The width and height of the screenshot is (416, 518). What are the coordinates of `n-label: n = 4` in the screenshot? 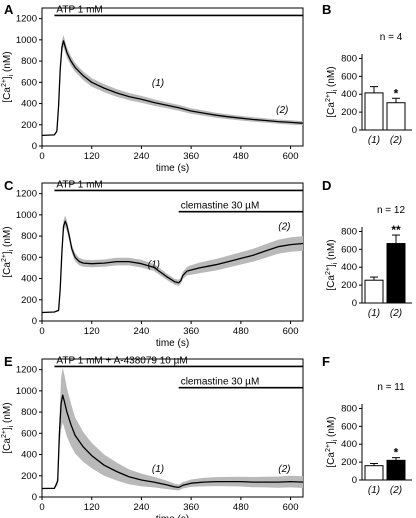 It's located at (391, 37).